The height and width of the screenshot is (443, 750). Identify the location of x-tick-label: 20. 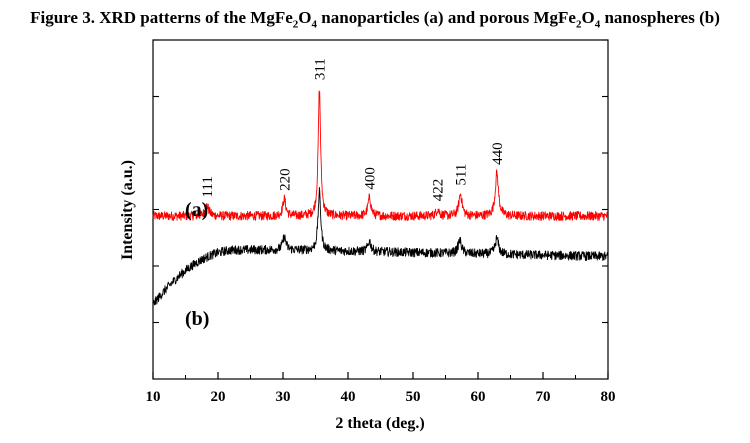
(218, 397).